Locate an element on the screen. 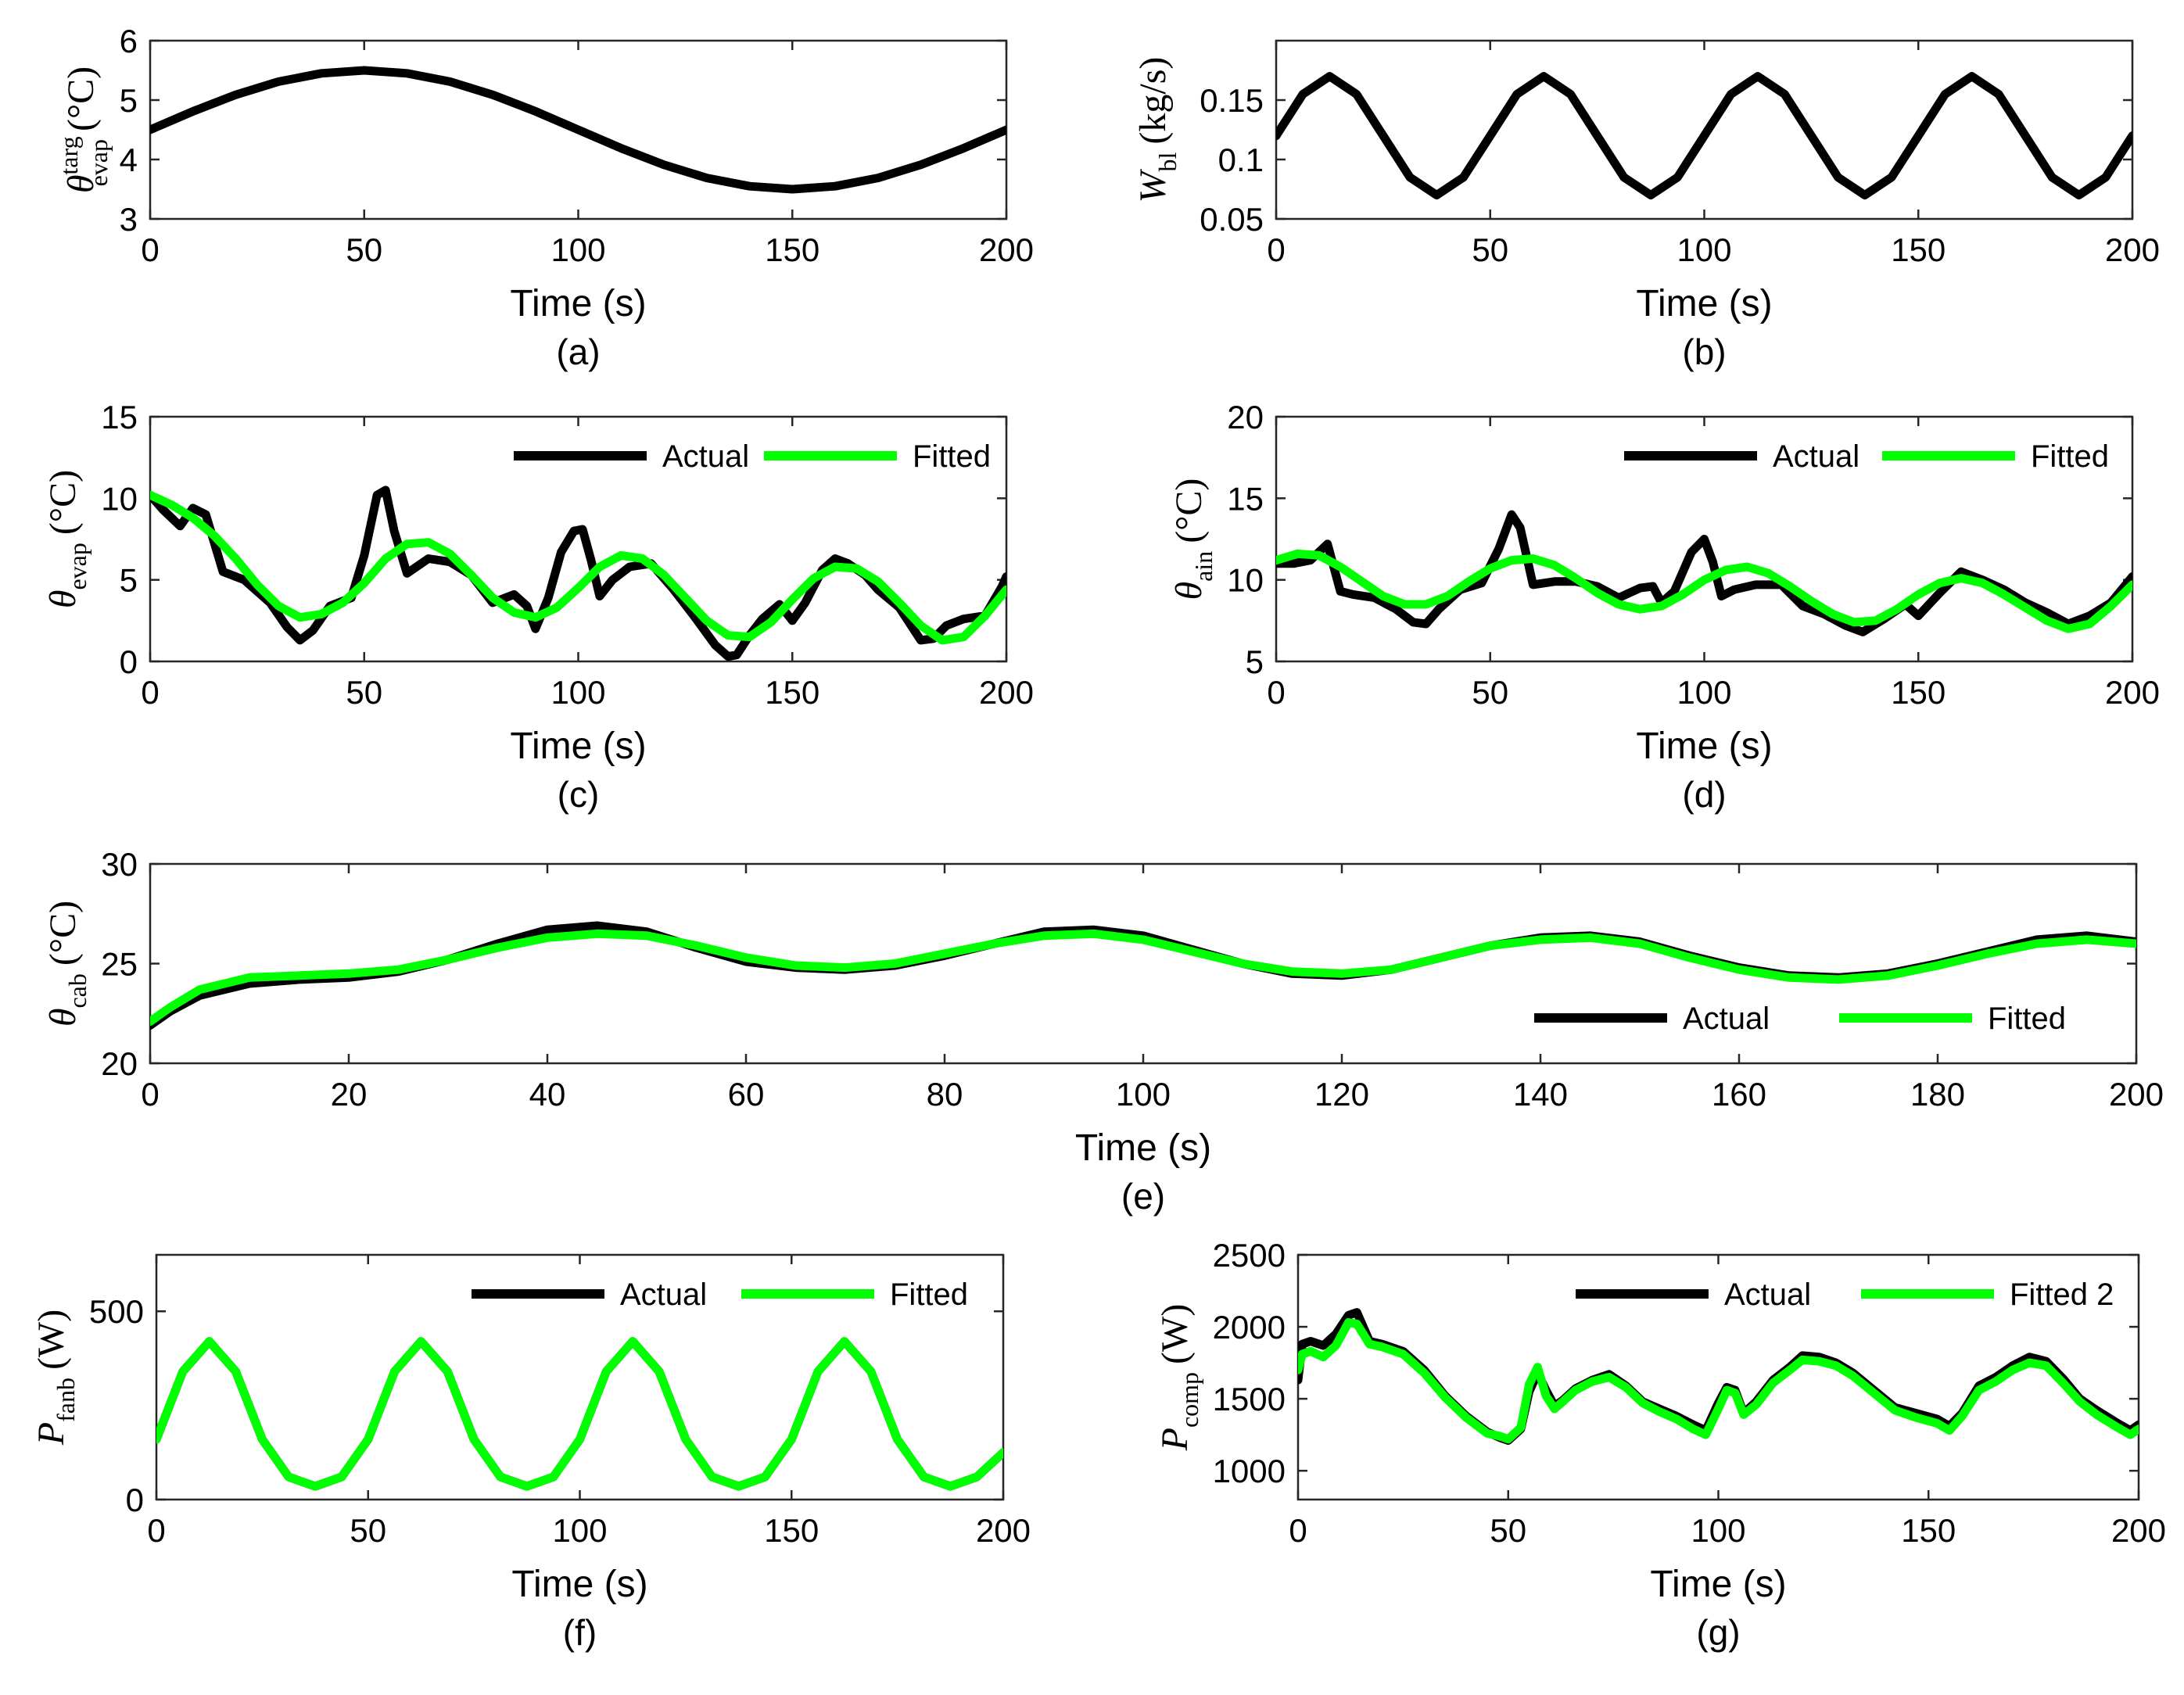 The width and height of the screenshot is (2184, 1695). panel-label: (b) is located at coordinates (1704, 351).